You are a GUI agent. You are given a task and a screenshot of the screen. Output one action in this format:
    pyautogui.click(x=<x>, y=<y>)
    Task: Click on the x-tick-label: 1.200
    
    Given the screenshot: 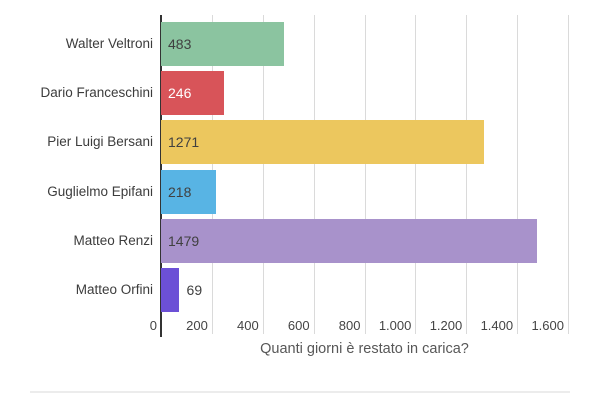 What is the action you would take?
    pyautogui.click(x=446, y=325)
    